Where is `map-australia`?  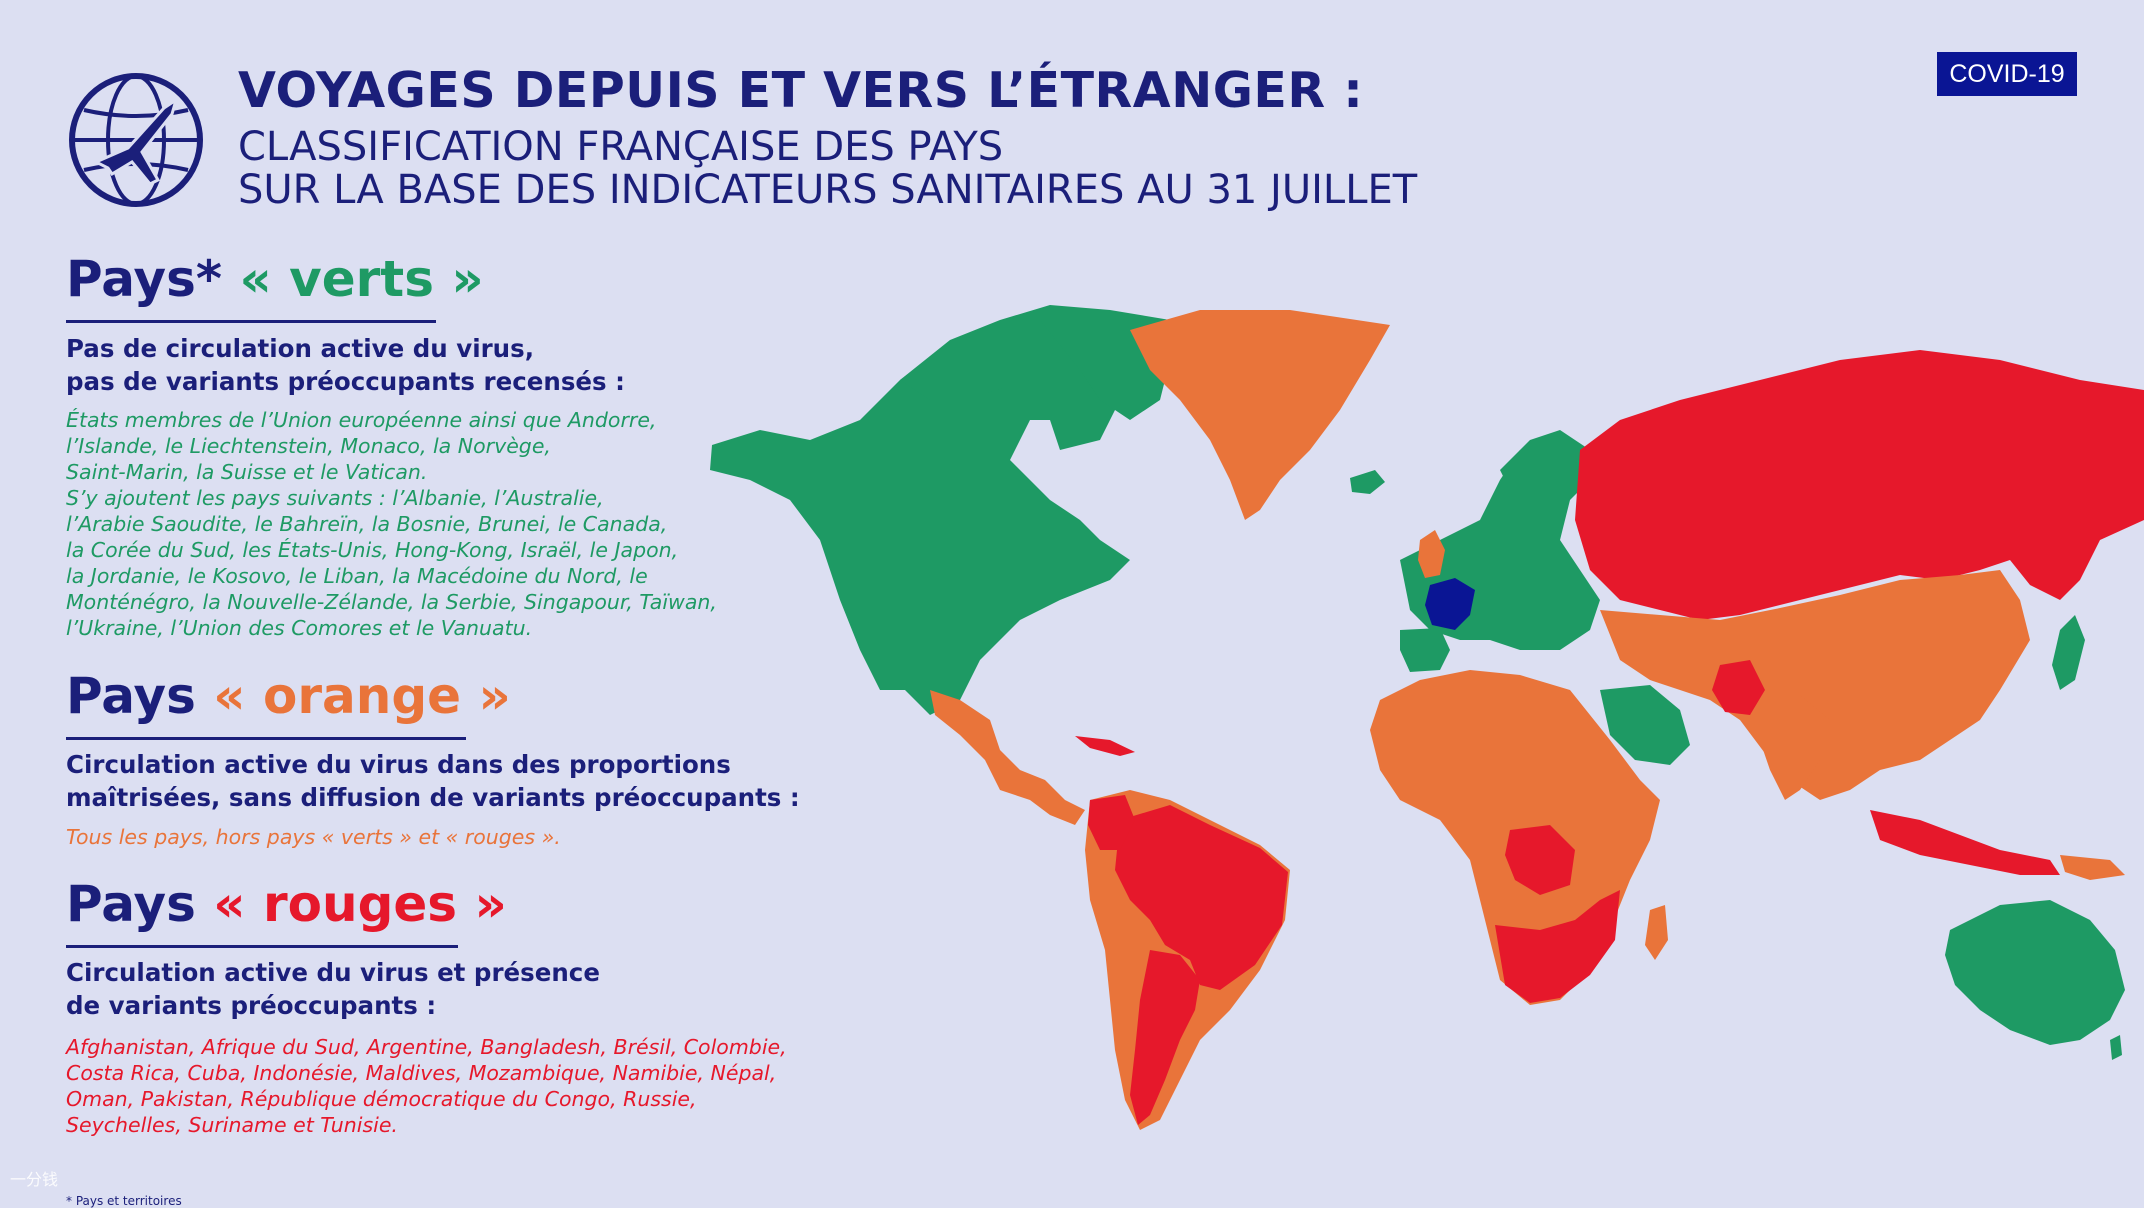
map-australia is located at coordinates (2035, 972).